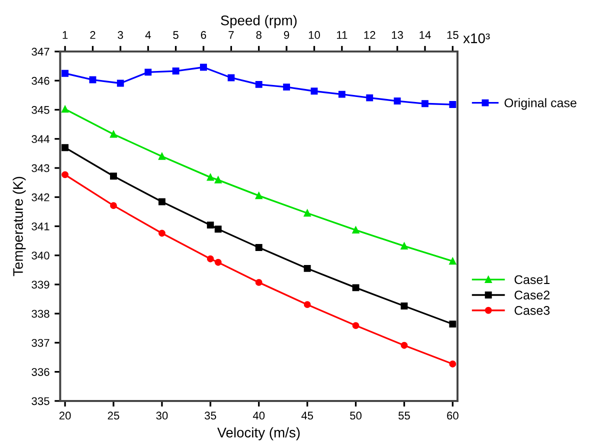  I want to click on x2-tick-label: 14, so click(425, 35).